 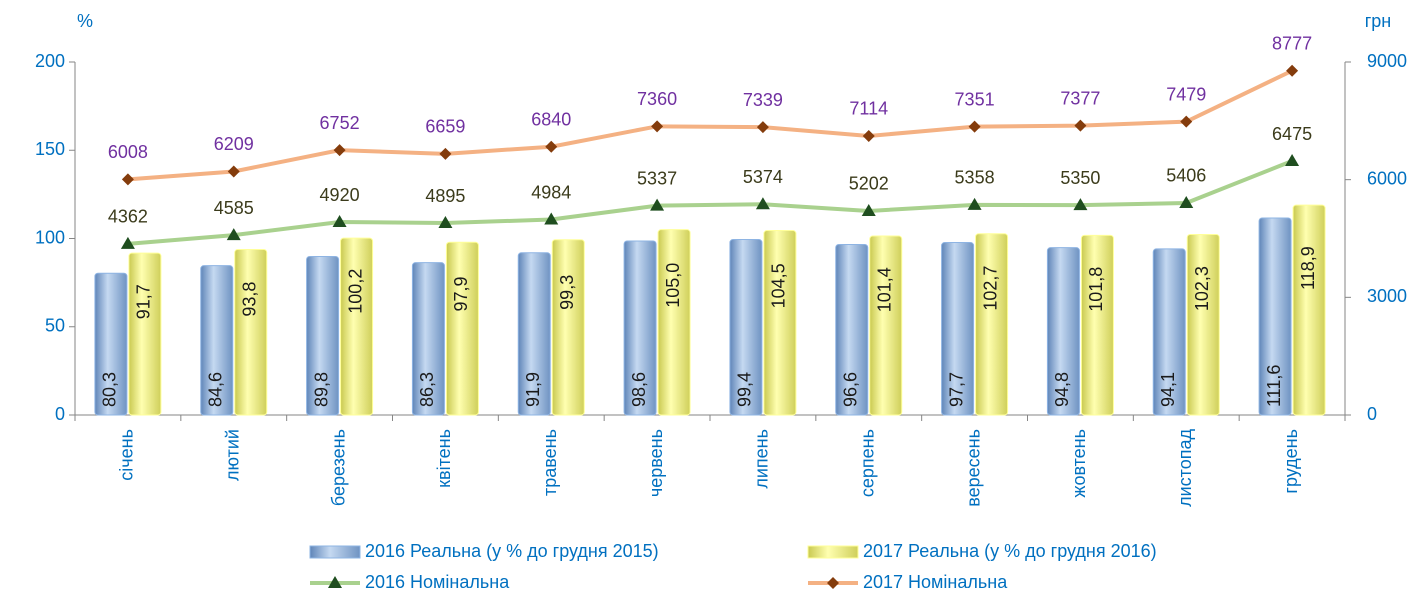 What do you see at coordinates (1062, 389) in the screenshot?
I see `bar-value-label: 94,8` at bounding box center [1062, 389].